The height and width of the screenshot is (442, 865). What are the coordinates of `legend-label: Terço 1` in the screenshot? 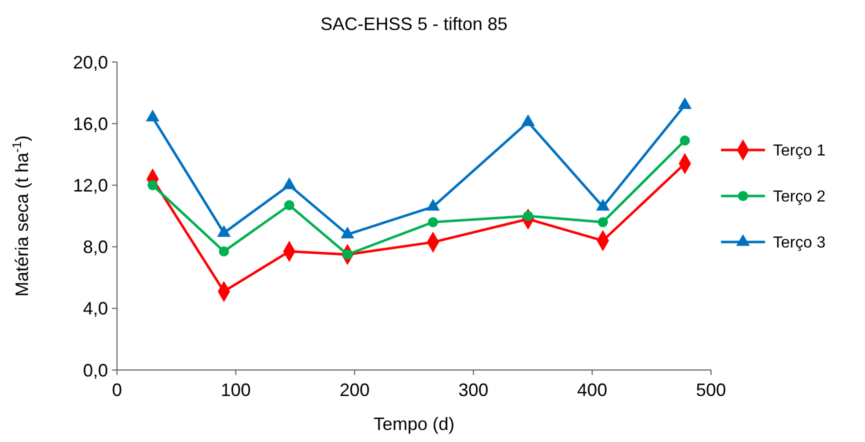 It's located at (799, 151).